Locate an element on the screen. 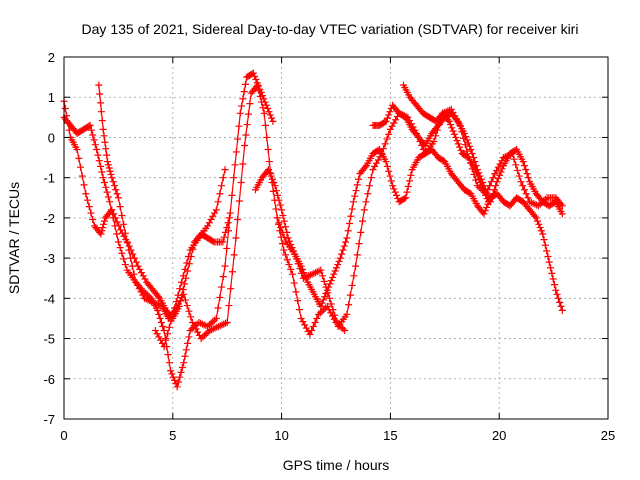 Image resolution: width=640 pixels, height=480 pixels. series-track-h is located at coordinates (449, 143).